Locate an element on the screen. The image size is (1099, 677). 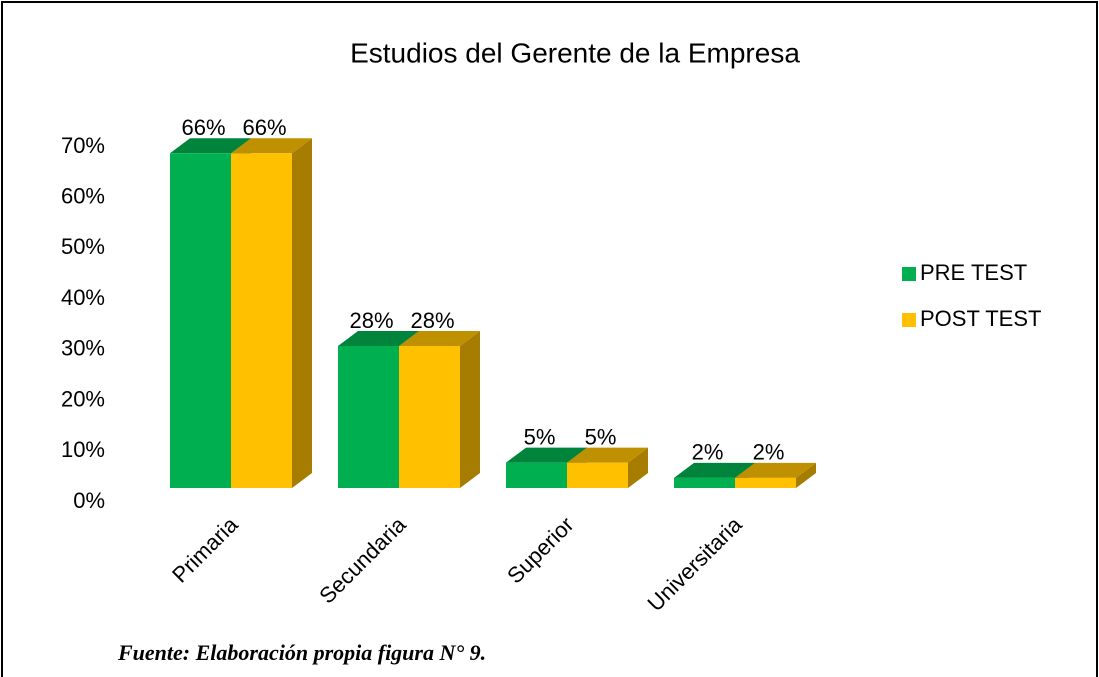
y-tick-label: 0% is located at coordinates (89, 500).